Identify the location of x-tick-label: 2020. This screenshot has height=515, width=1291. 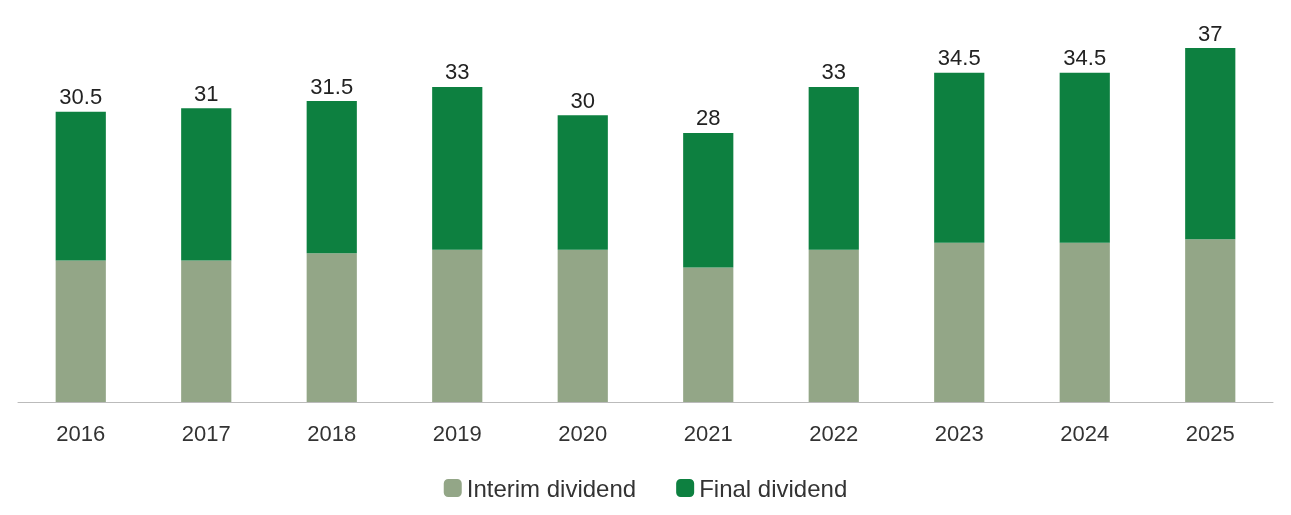
(583, 433).